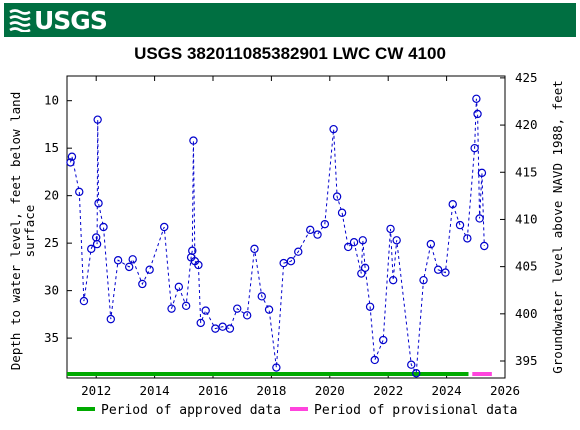  Describe the element at coordinates (51, 337) in the screenshot. I see `y-left-tick-label: 35` at that location.